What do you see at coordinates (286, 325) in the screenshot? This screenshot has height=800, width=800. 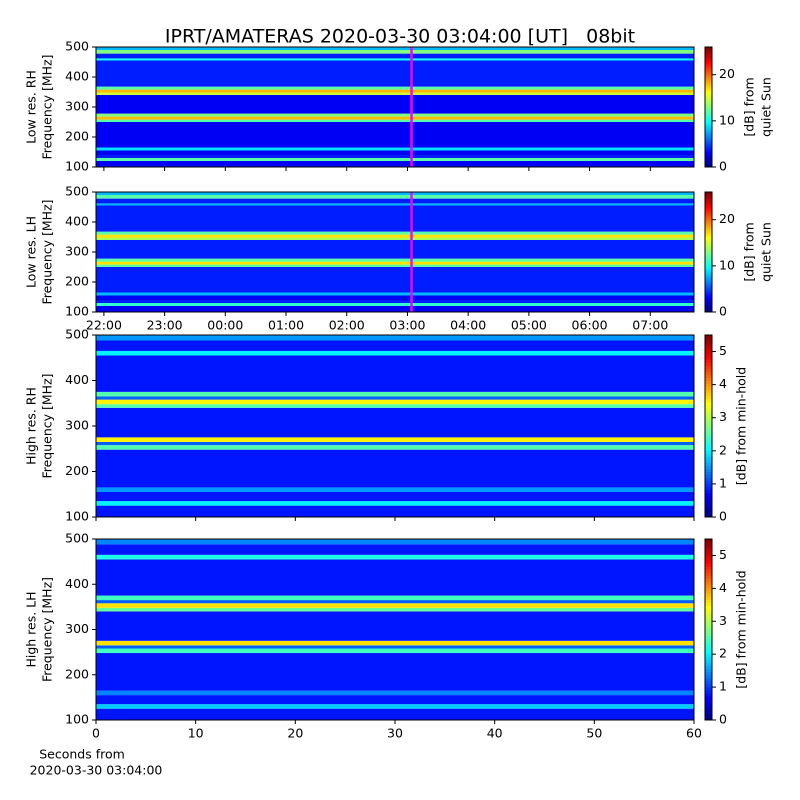 I see `x-tick-label: 01:00` at bounding box center [286, 325].